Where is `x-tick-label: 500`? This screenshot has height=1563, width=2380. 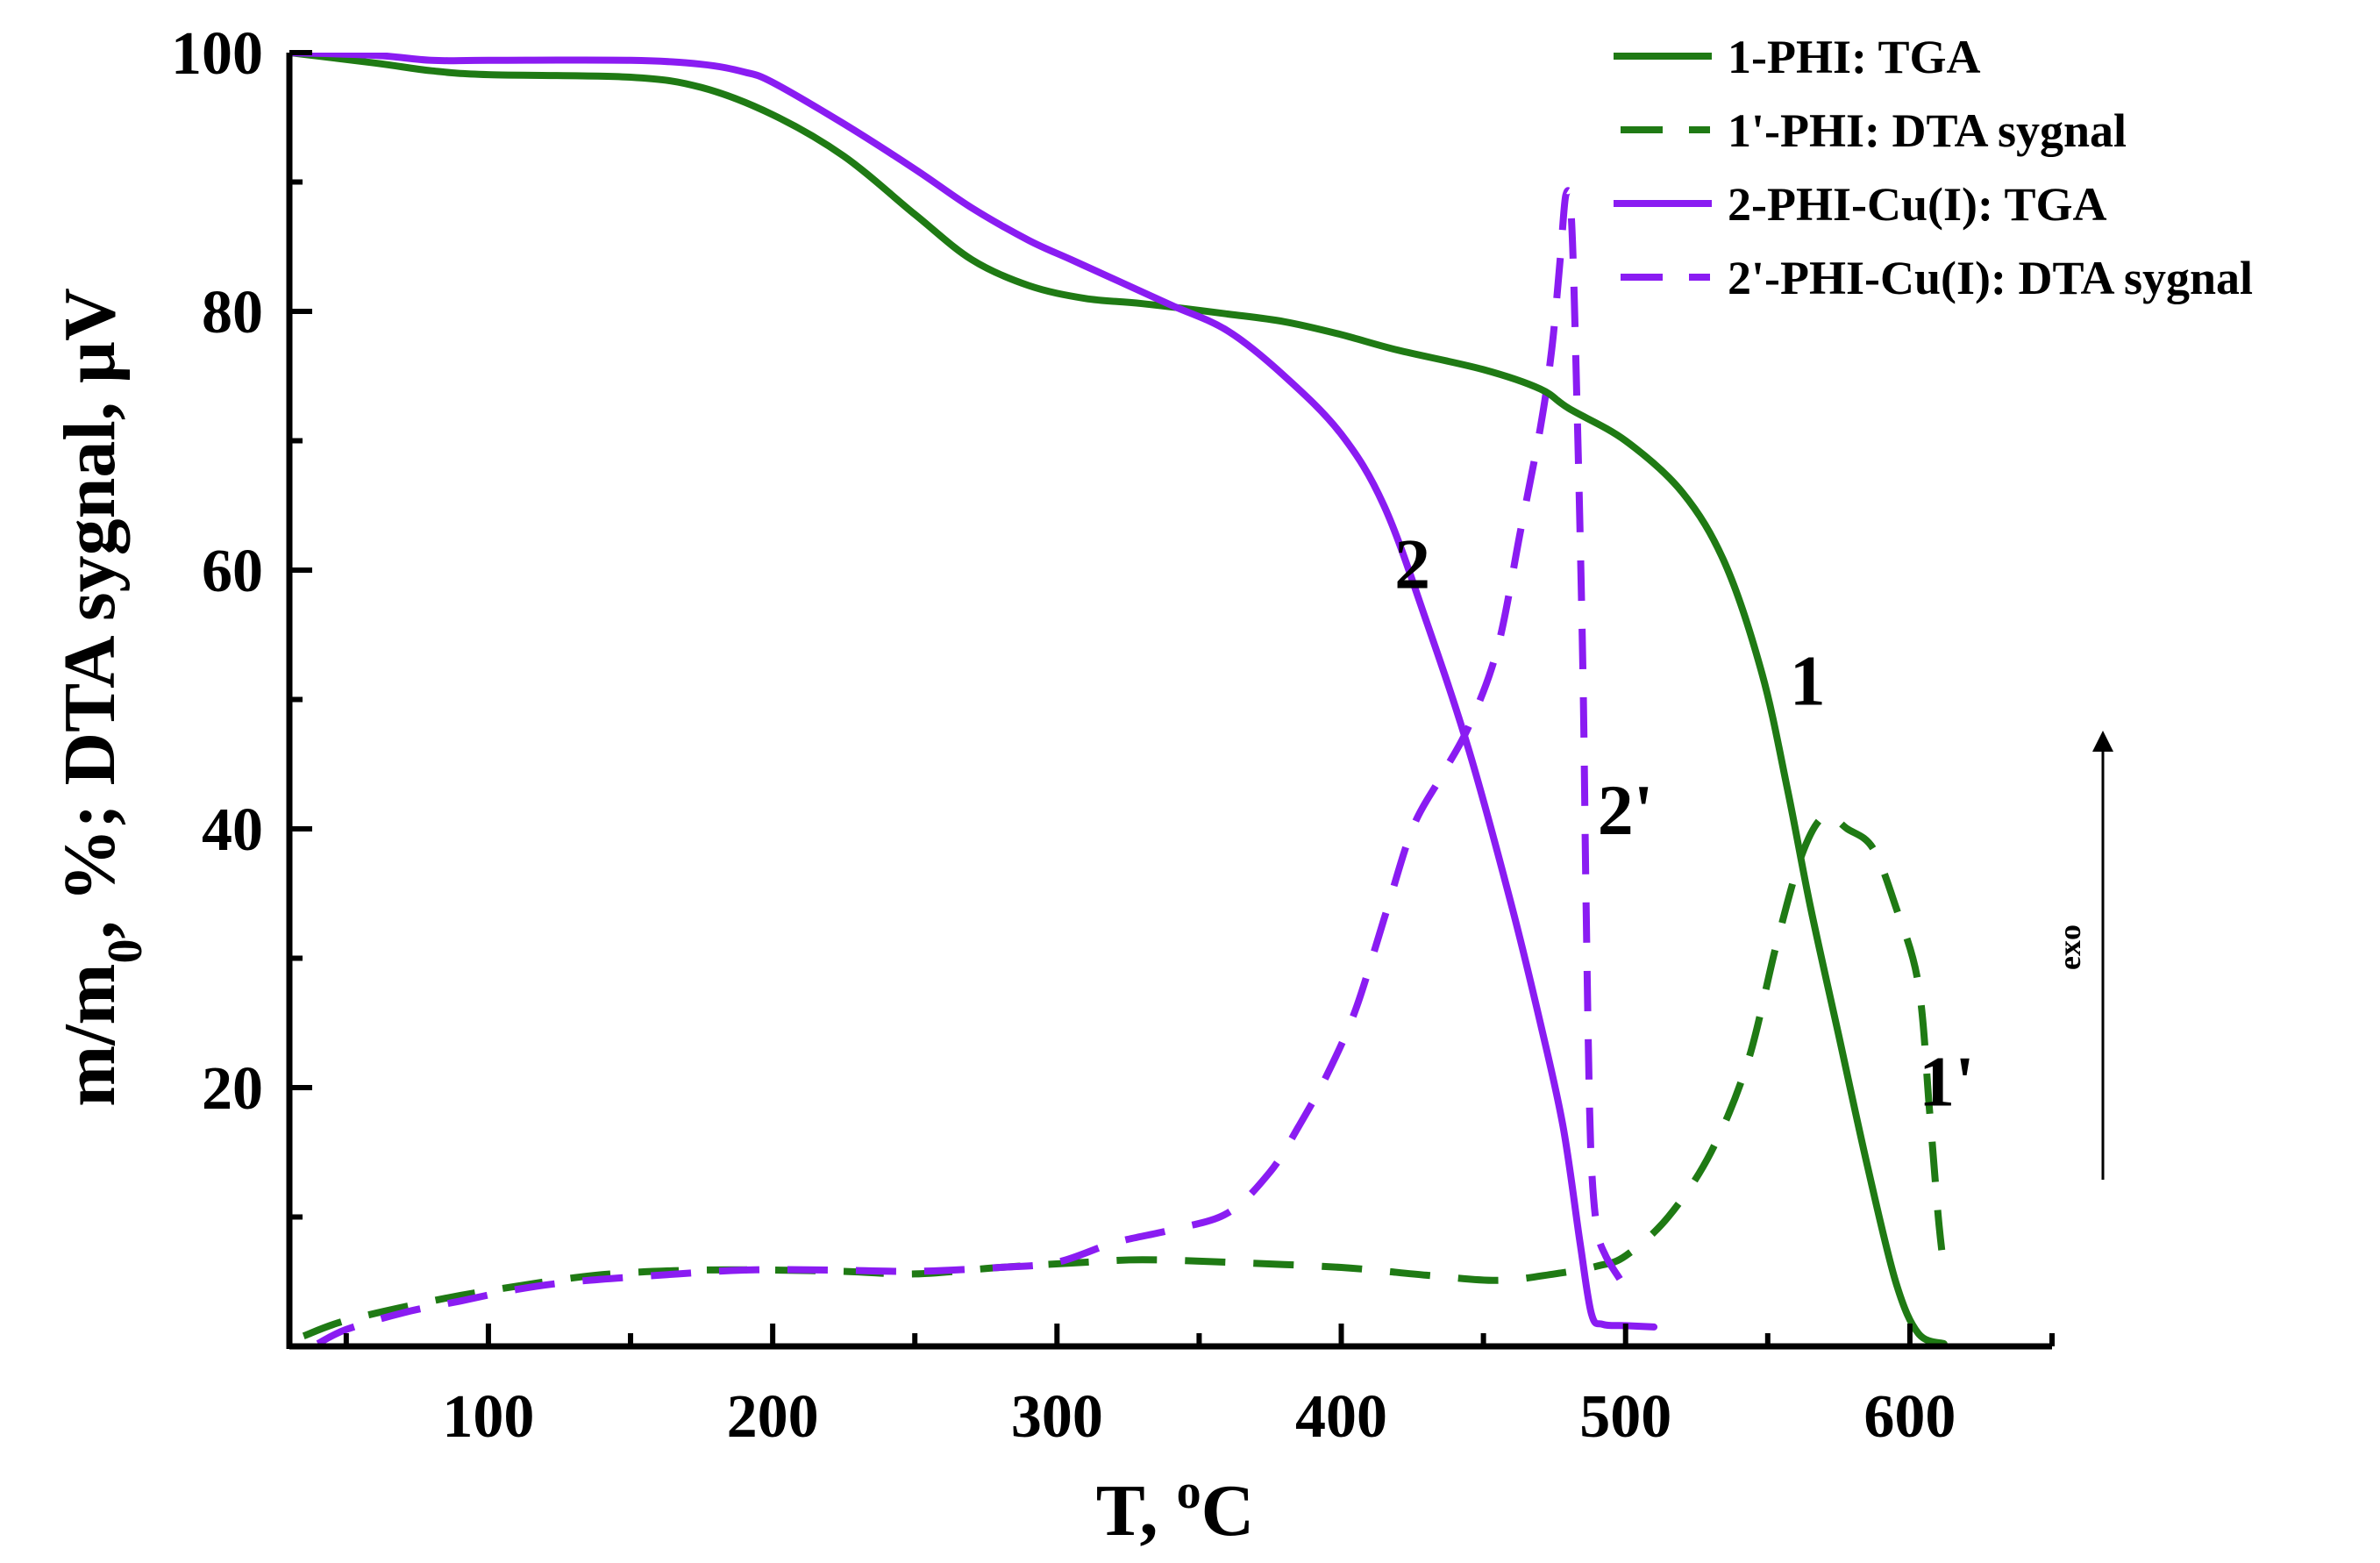 x-tick-label: 500 is located at coordinates (1625, 1417).